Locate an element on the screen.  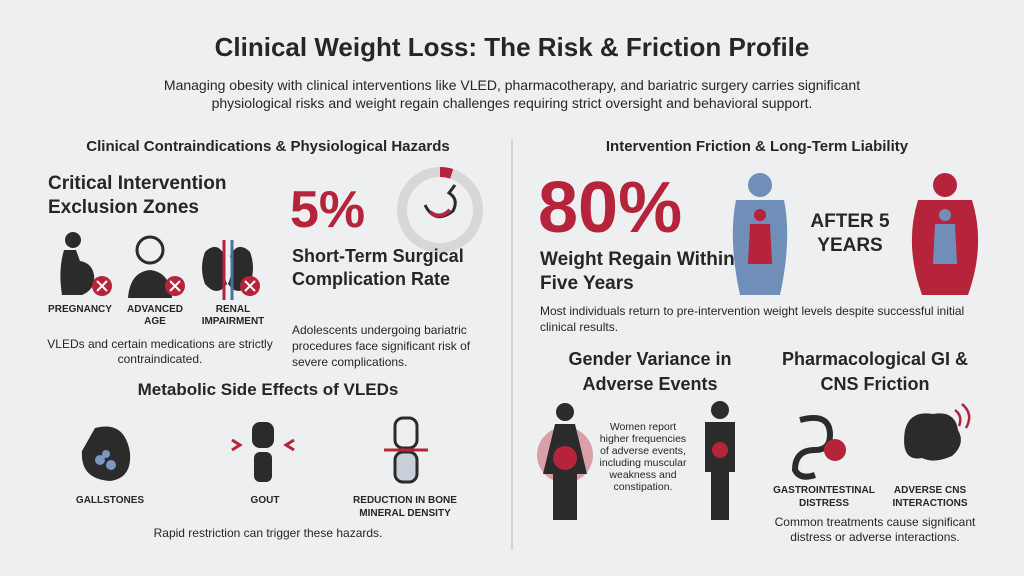
icon-label: RENAL IMPAIRMENT is located at coordinates (233, 315).